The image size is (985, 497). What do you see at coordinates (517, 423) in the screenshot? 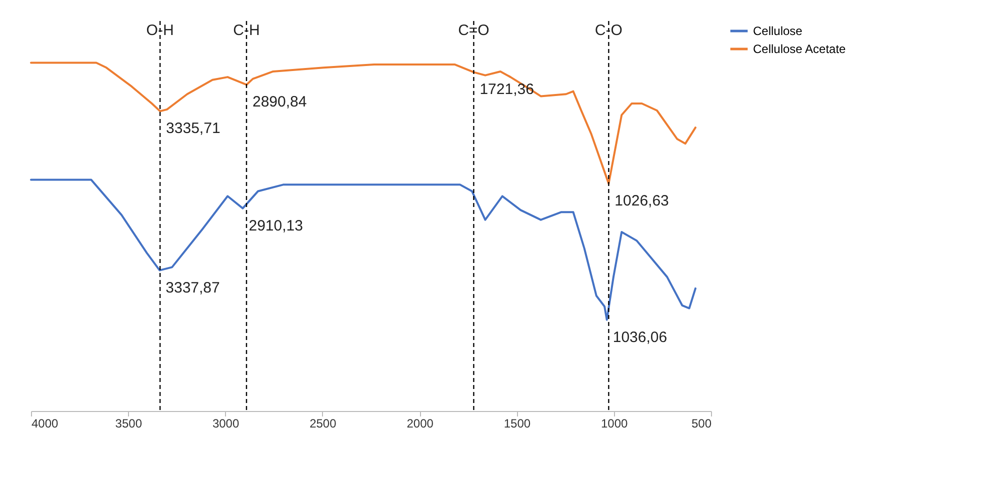
I see `x-tick-label: 1500` at bounding box center [517, 423].